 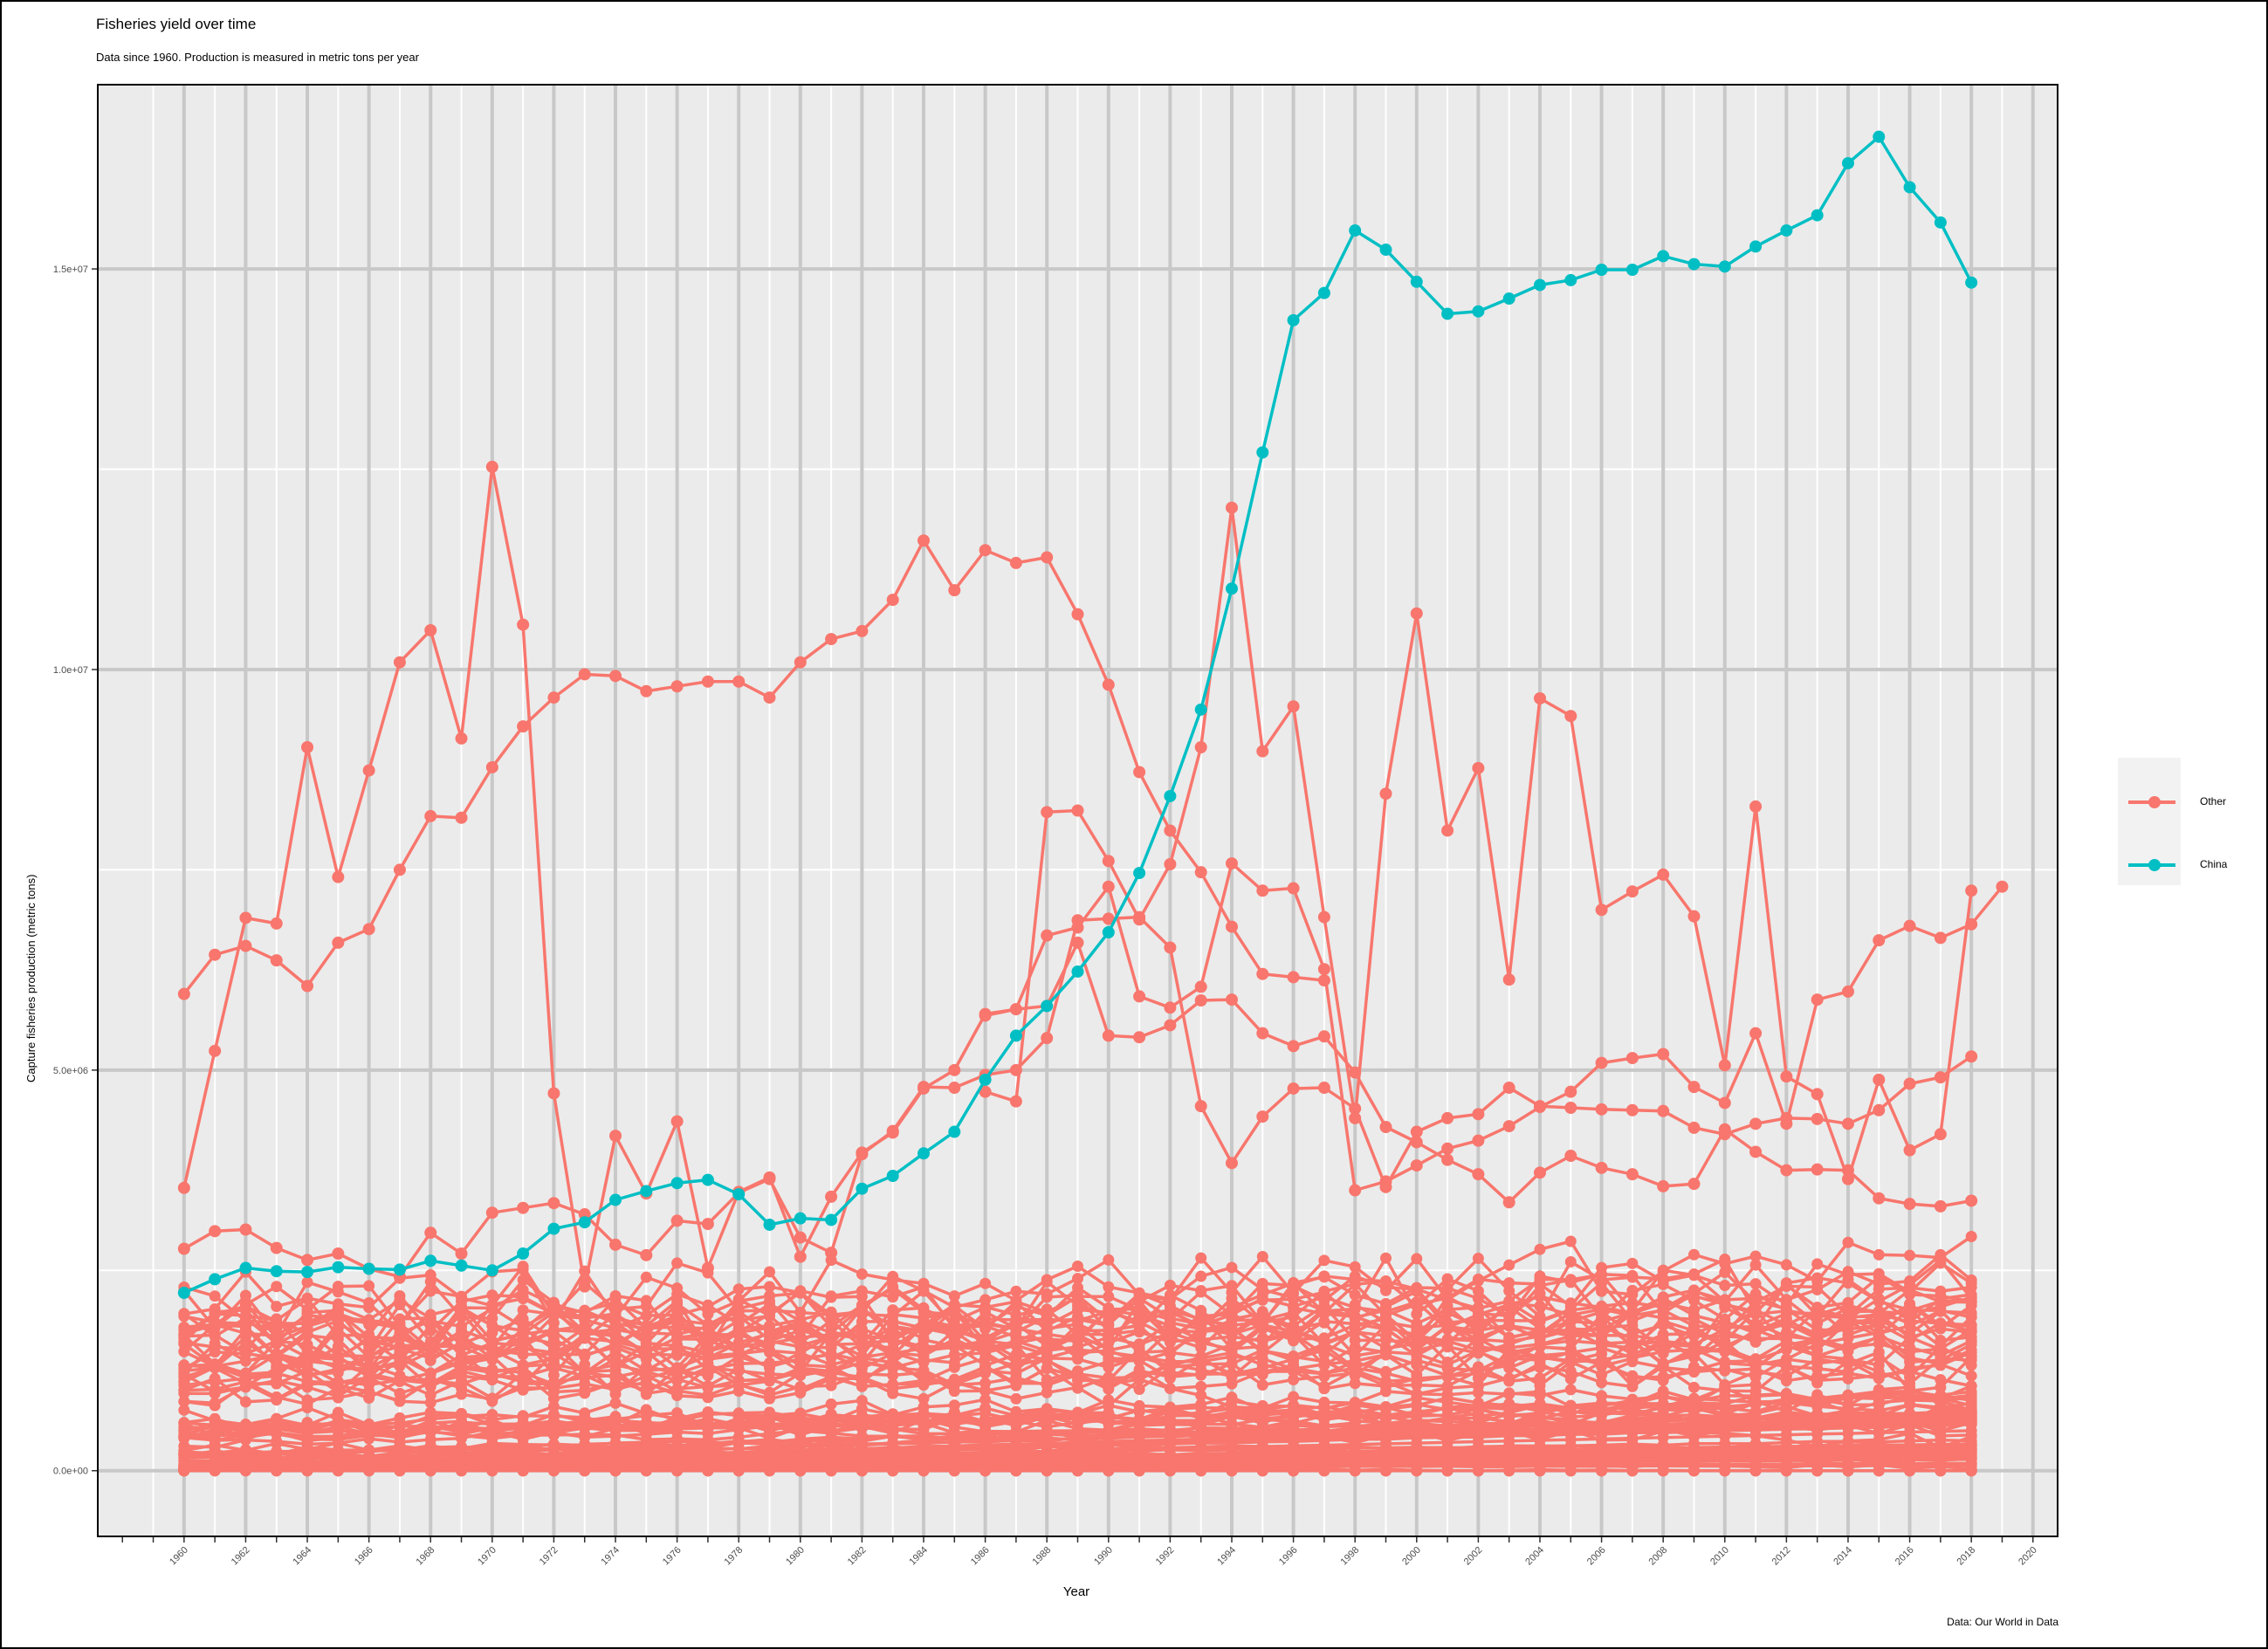 I want to click on x-tick-label: 1972, so click(x=549, y=1556).